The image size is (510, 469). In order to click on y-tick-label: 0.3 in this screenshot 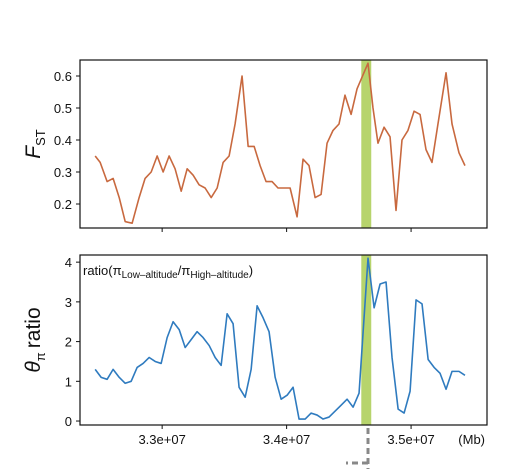, I will do `click(63, 172)`.